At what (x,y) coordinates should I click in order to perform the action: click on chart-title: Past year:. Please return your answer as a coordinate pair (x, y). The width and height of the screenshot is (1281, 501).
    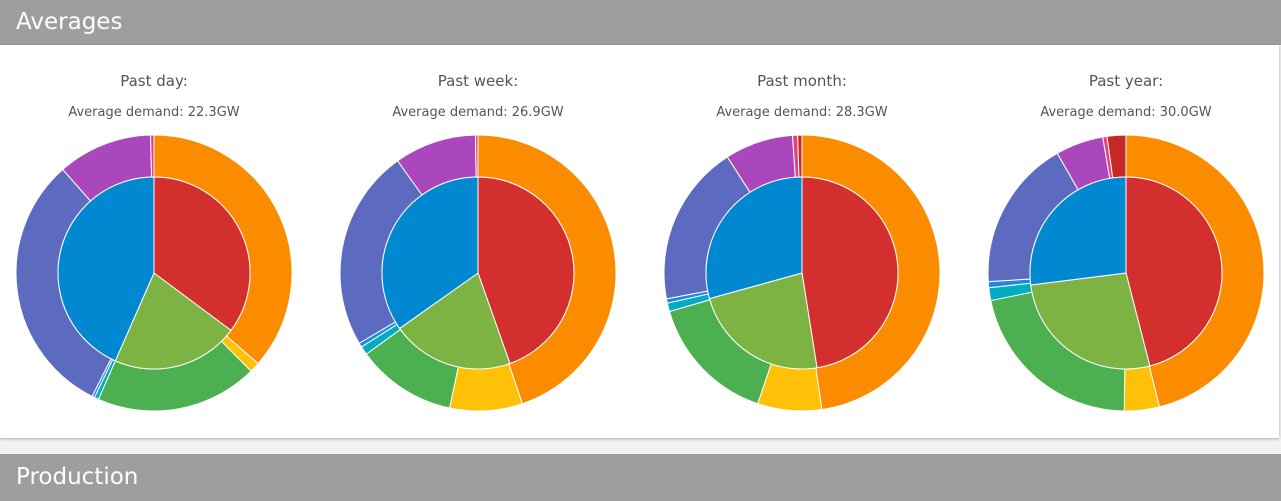
    Looking at the image, I should click on (1126, 81).